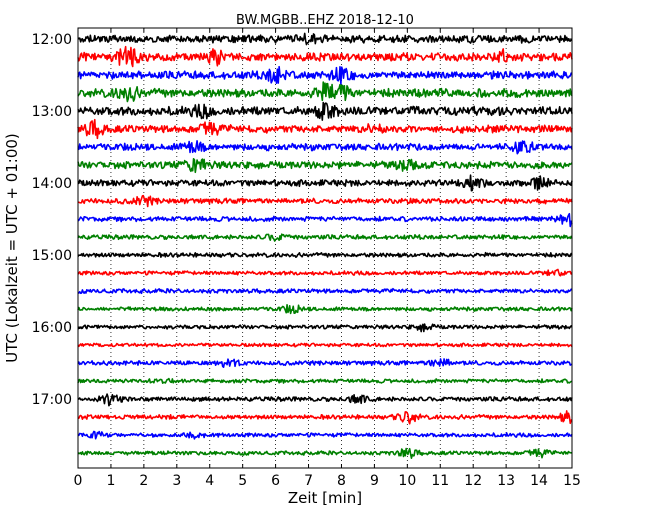  I want to click on x-tick-label: 7, so click(308, 481).